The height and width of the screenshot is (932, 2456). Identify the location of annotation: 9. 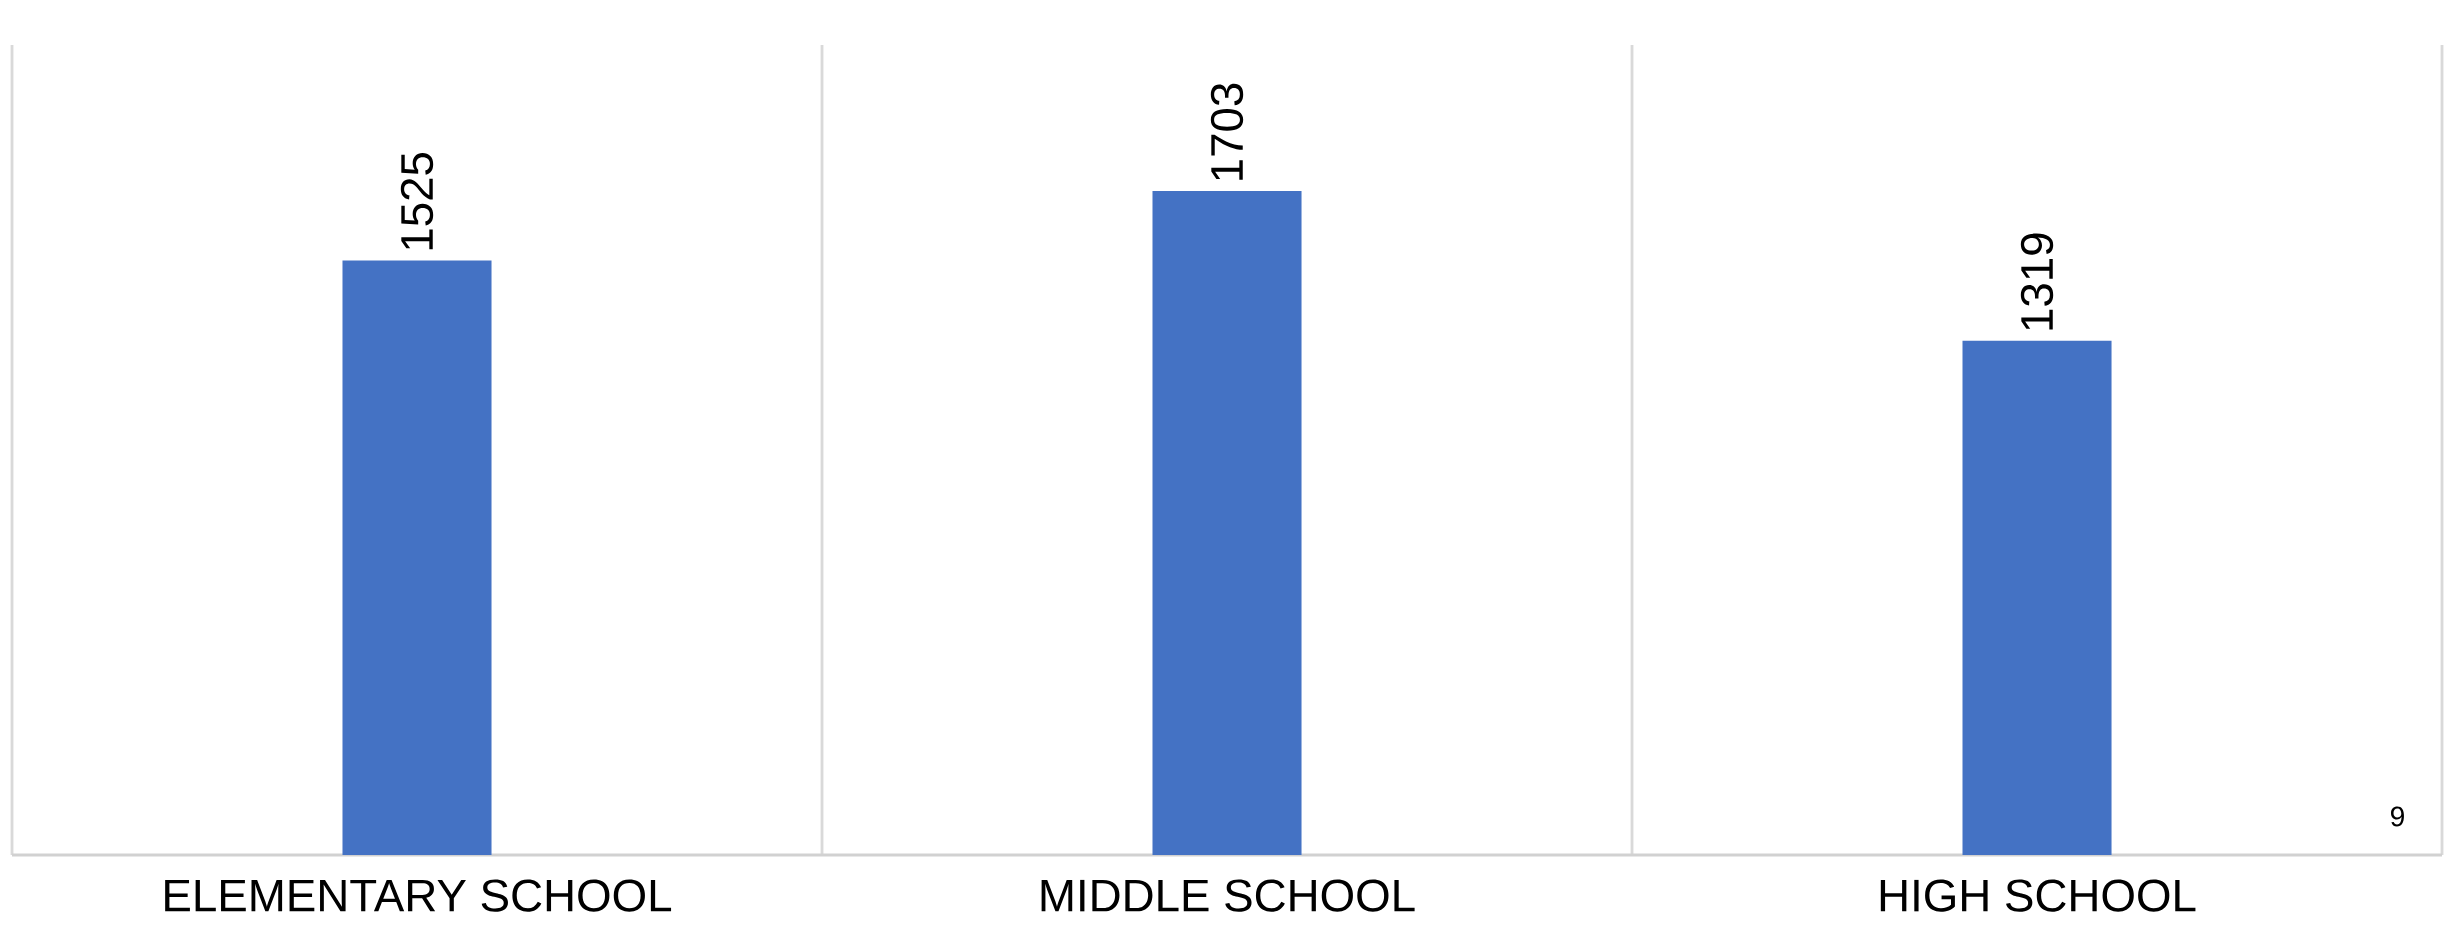
(2397, 816).